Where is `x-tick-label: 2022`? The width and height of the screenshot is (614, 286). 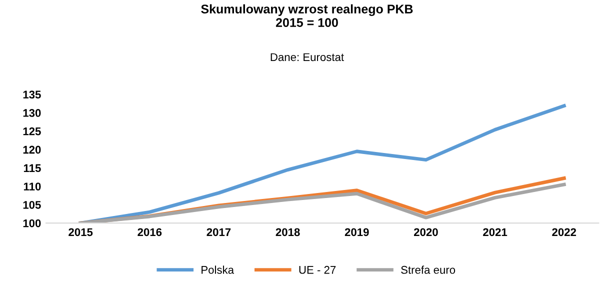 x-tick-label: 2022 is located at coordinates (564, 232).